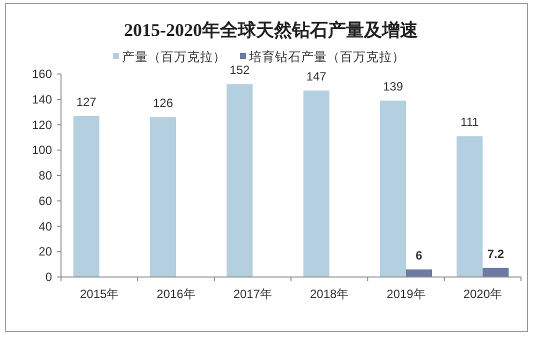 The height and width of the screenshot is (339, 539). Describe the element at coordinates (99, 294) in the screenshot. I see `x-tick-label: 2015年` at that location.